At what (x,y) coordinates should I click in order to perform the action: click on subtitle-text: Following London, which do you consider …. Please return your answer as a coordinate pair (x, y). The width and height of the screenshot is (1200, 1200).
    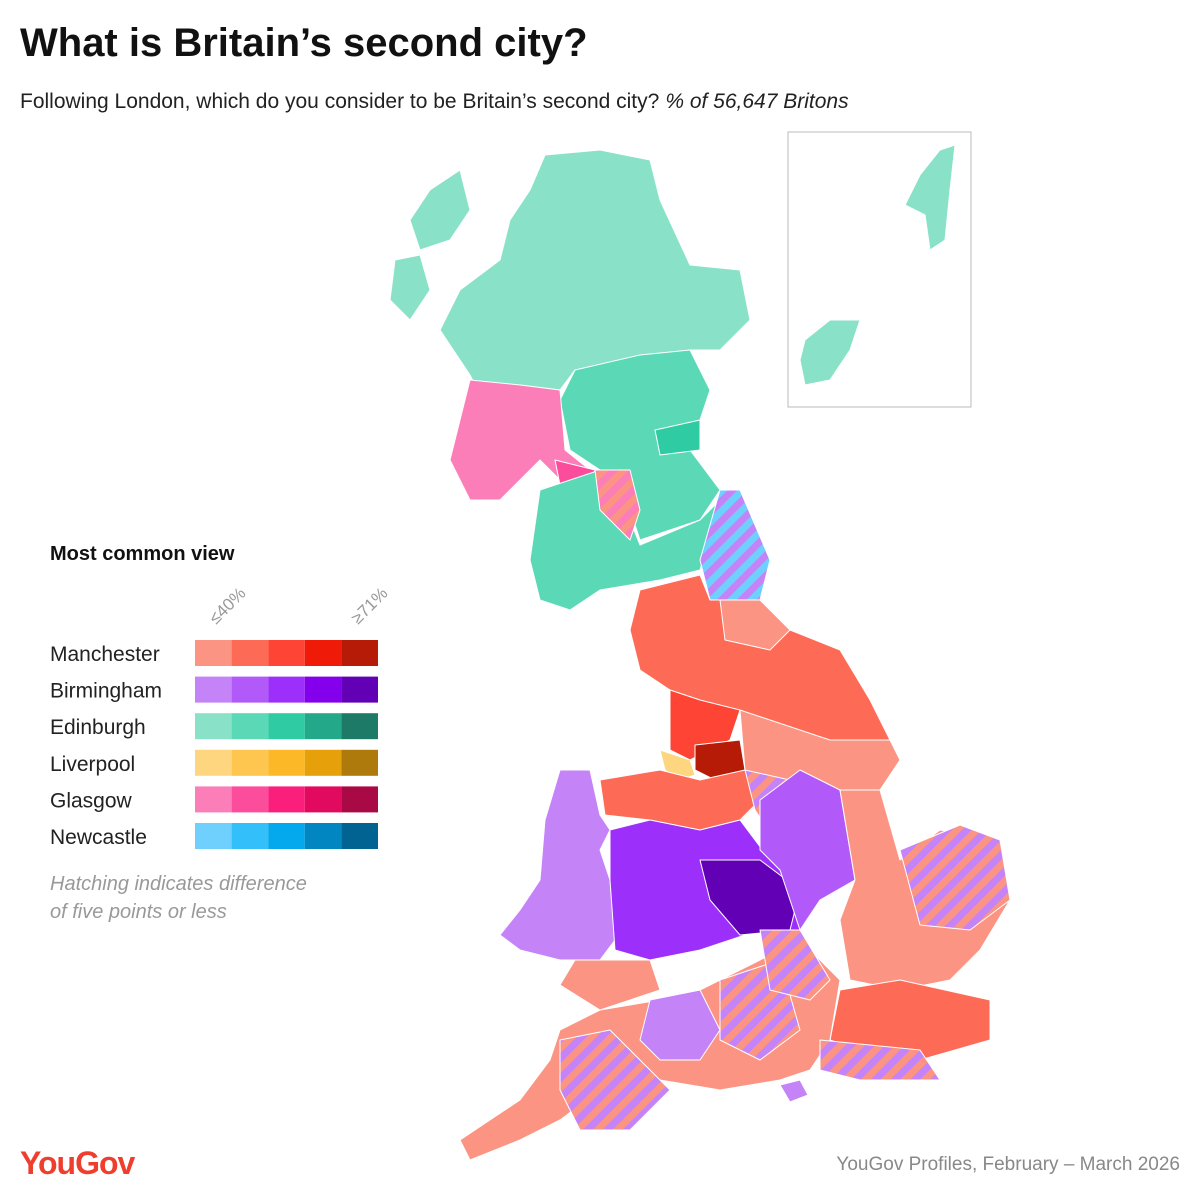
    Looking at the image, I should click on (339, 101).